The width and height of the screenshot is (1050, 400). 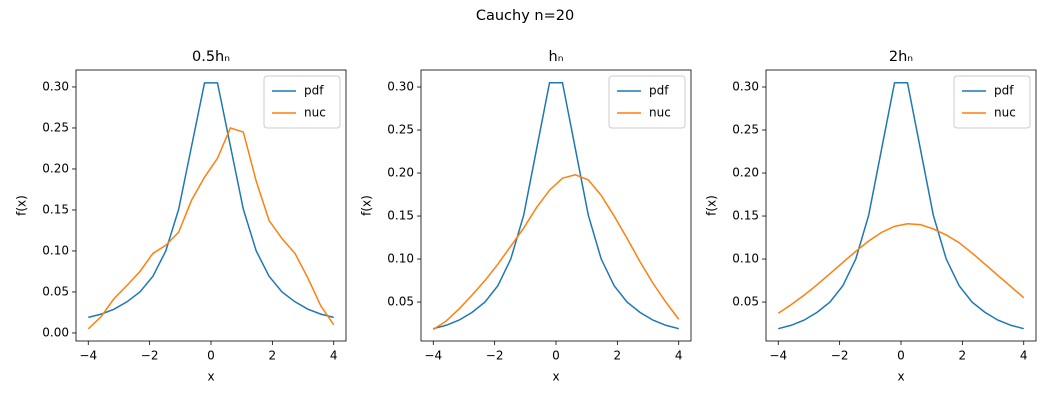 I want to click on axes-title: 0.5hₙ, so click(x=211, y=57).